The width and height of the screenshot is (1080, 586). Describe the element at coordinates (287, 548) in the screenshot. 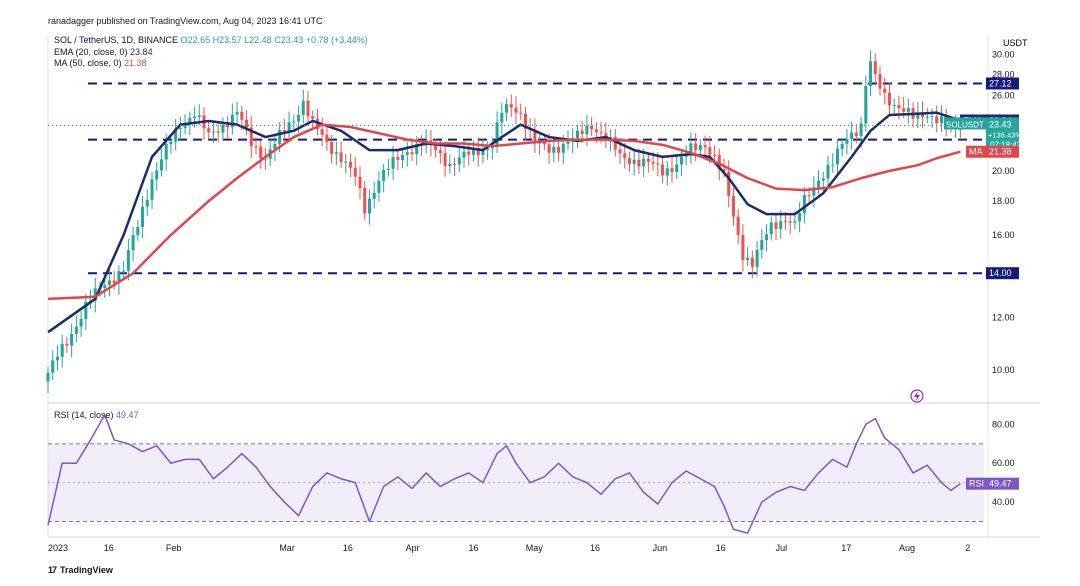

I see `time-tick-label: Mar` at that location.